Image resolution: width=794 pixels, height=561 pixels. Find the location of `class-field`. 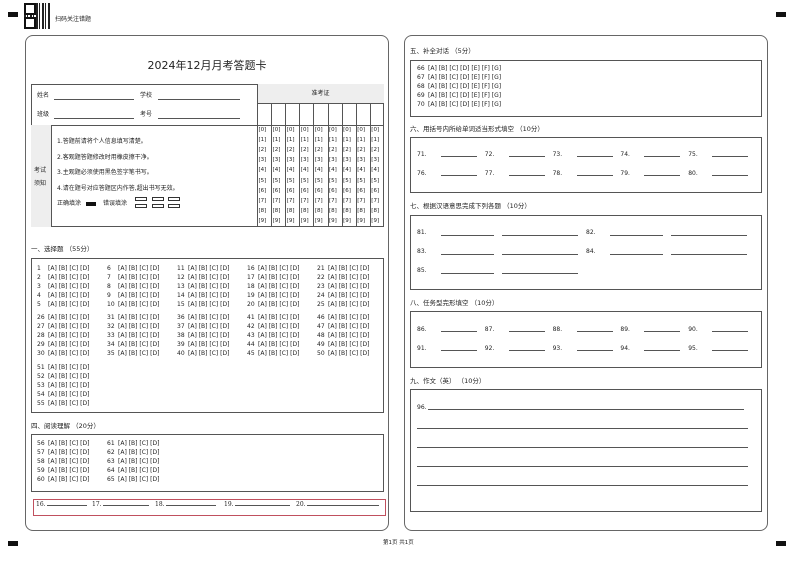

class-field is located at coordinates (94, 118).